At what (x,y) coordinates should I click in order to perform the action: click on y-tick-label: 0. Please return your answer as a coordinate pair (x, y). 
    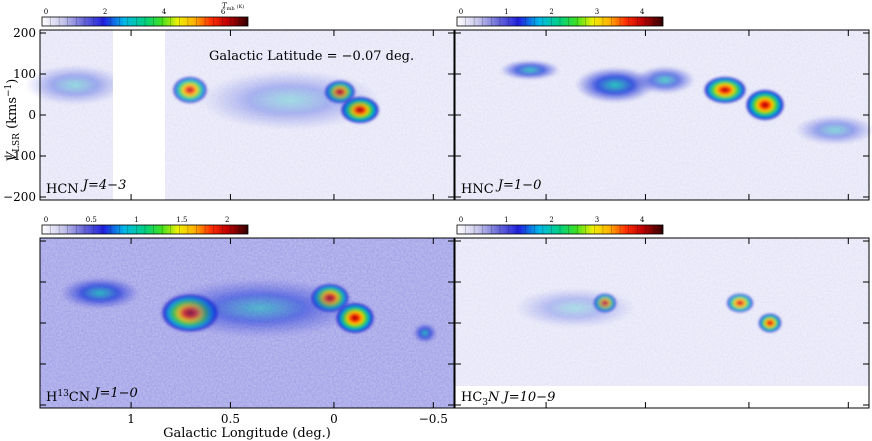
    Looking at the image, I should click on (32, 115).